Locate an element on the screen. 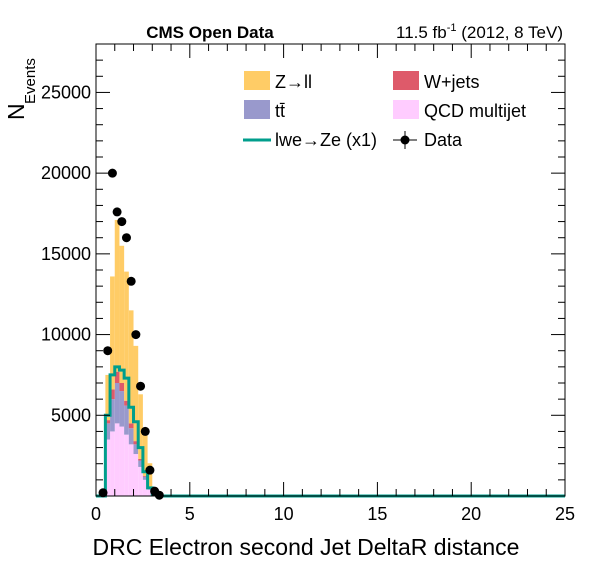 This screenshot has height=572, width=596. legend-label-signal: lwe→Ze (x1) is located at coordinates (326, 140).